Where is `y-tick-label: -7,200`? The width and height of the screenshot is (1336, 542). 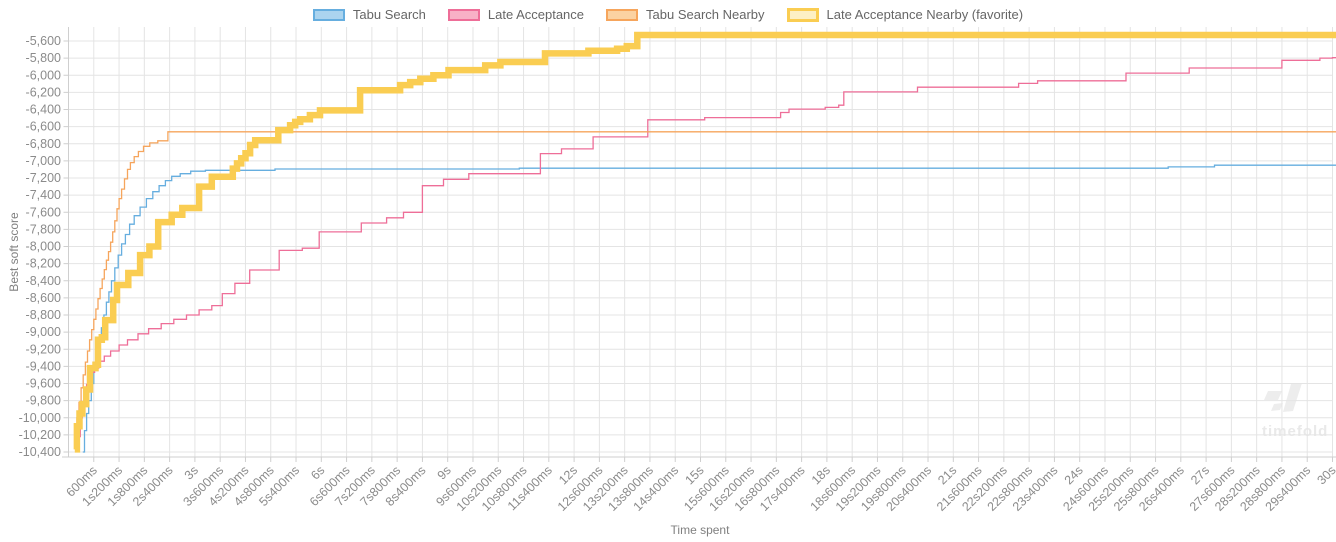 y-tick-label: -7,200 is located at coordinates (43, 178).